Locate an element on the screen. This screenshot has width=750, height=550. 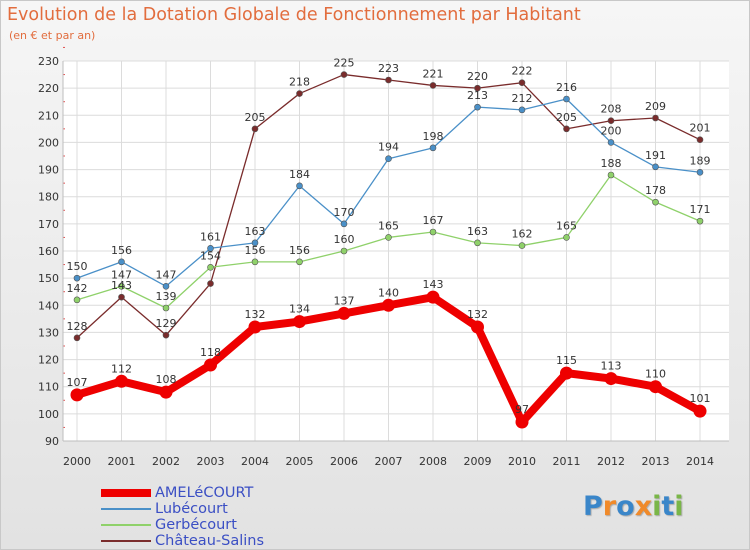
y-tick-label: 100 is located at coordinates (48, 414).